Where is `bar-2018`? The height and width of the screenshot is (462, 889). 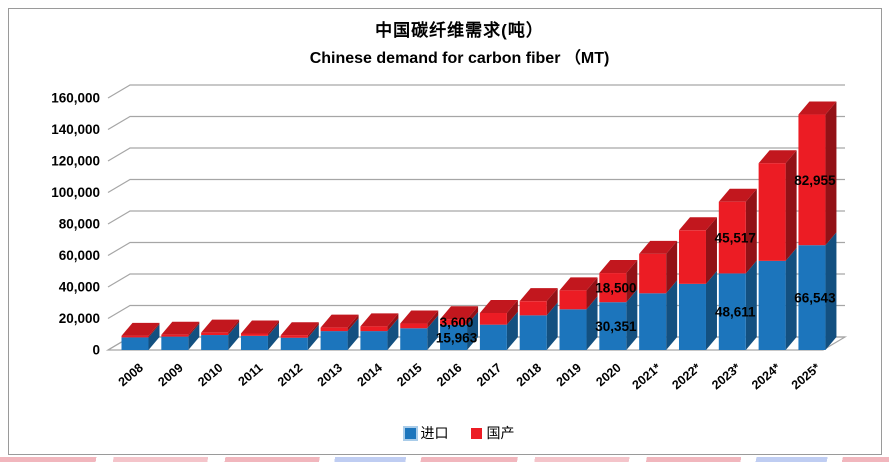 bar-2018 is located at coordinates (538, 319).